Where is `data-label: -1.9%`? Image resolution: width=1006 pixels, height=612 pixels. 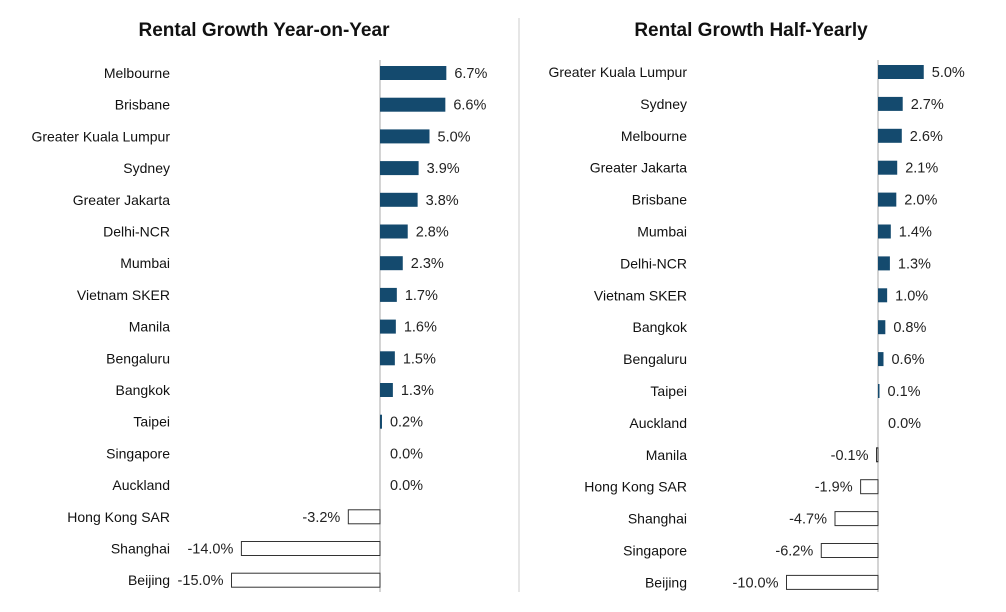
data-label: -1.9% is located at coordinates (834, 488).